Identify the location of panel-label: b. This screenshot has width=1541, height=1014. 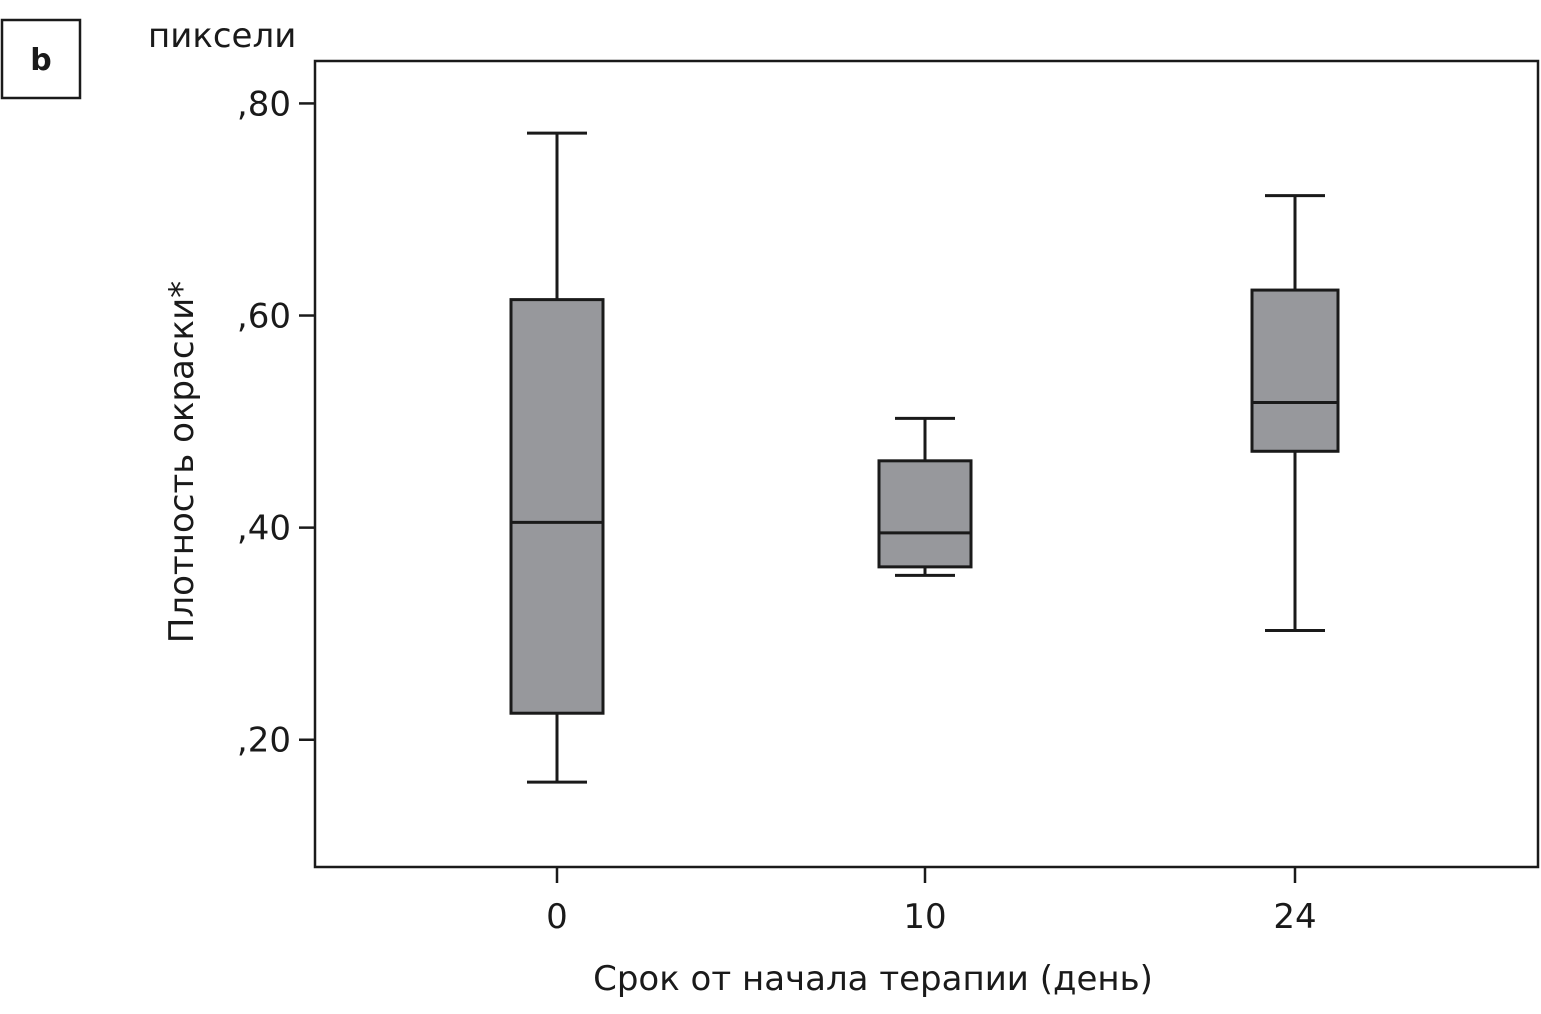
(41, 59).